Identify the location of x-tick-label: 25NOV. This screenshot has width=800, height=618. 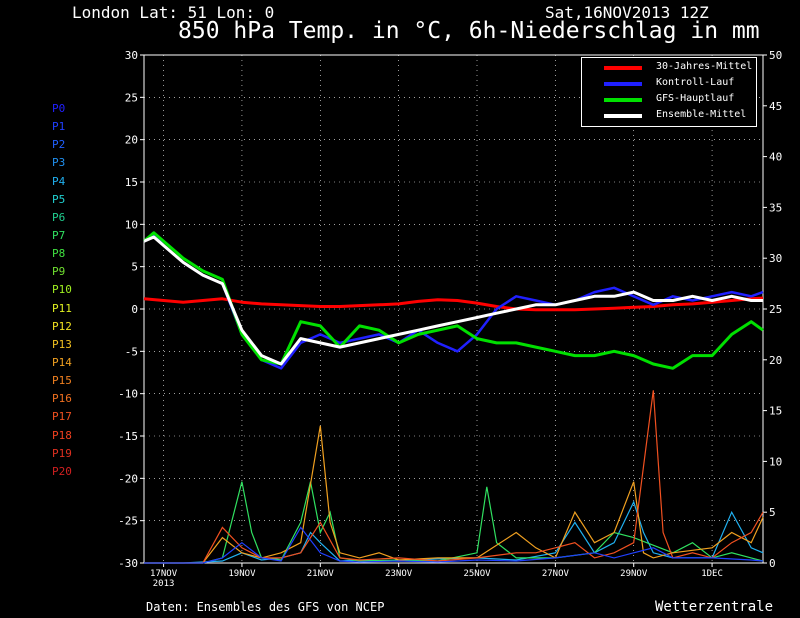
(477, 574).